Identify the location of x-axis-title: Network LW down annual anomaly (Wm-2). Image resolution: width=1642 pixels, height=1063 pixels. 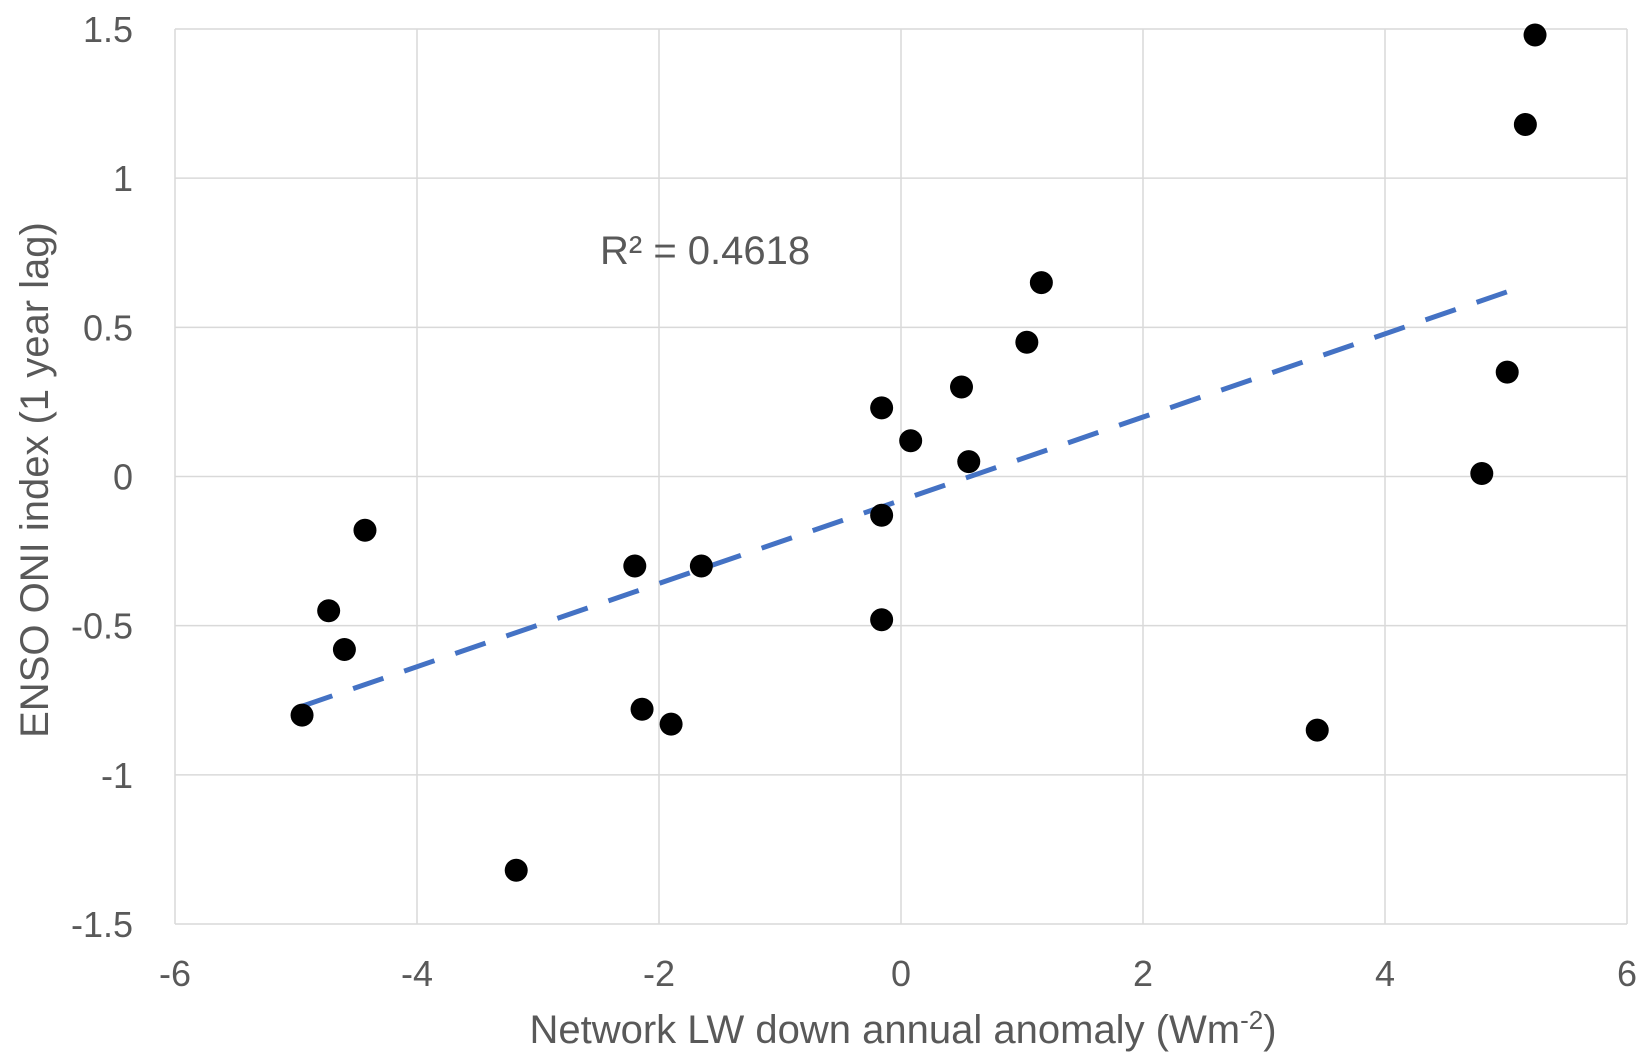
(902, 1028).